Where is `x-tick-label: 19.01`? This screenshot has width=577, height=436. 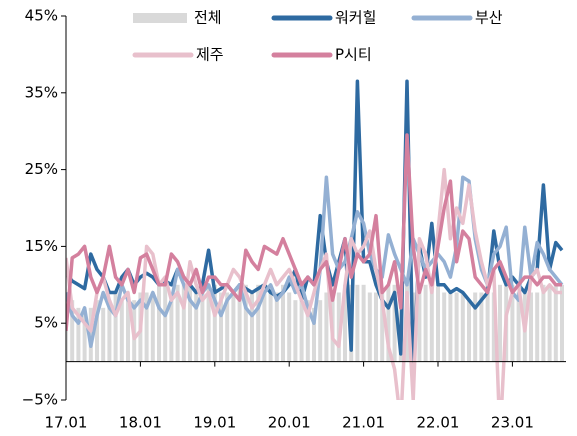
x-tick-label: 19.01 is located at coordinates (214, 423).